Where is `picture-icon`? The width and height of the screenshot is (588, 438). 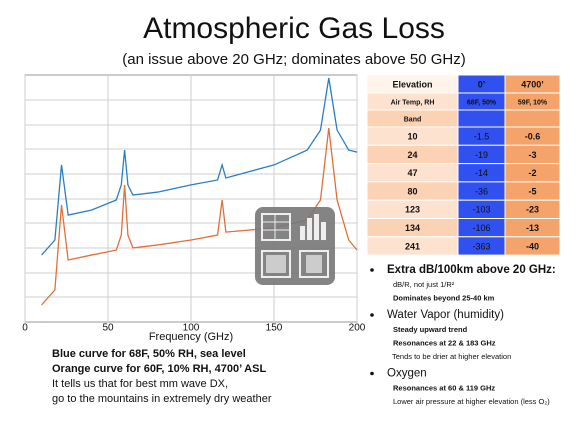 picture-icon is located at coordinates (276, 264).